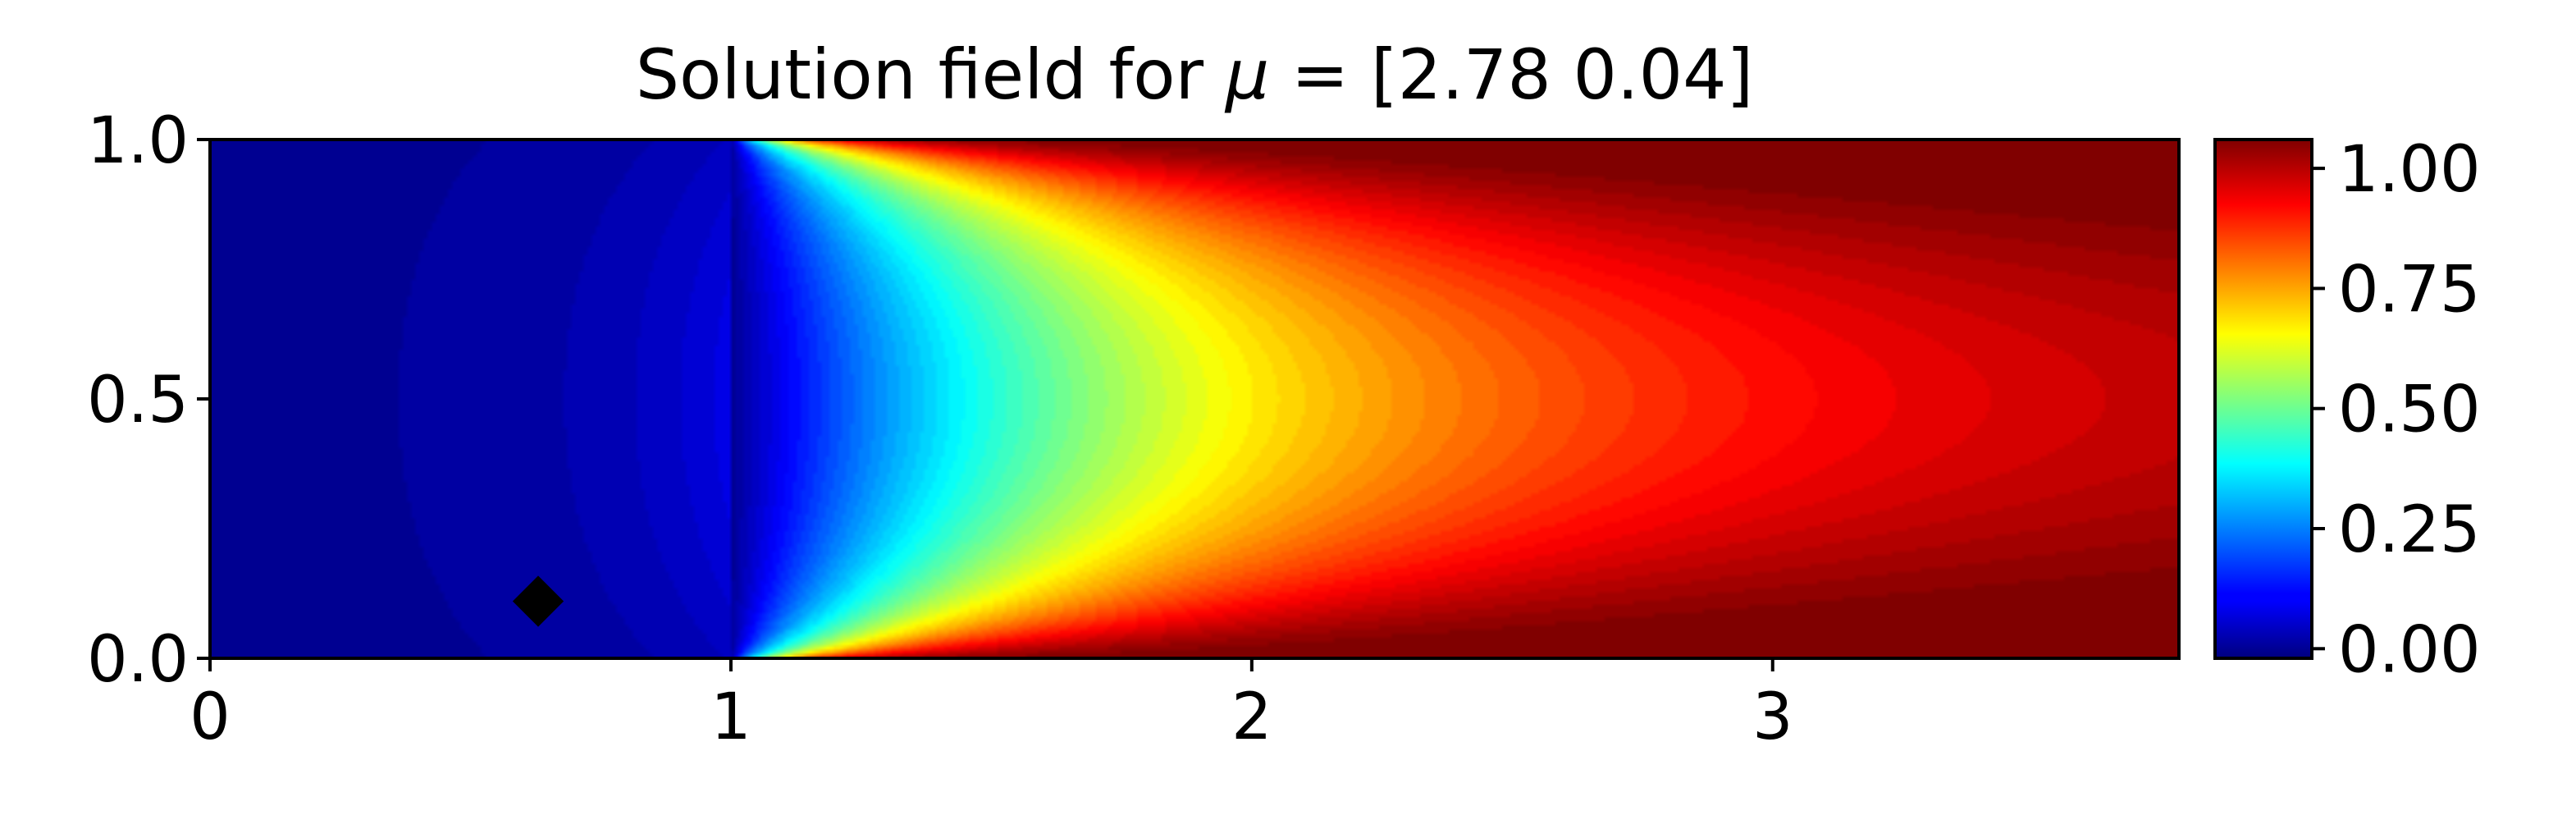 The width and height of the screenshot is (2576, 820). Describe the element at coordinates (1195, 74) in the screenshot. I see `chart-title: Solution field for μ = [2.78 0.04]` at that location.